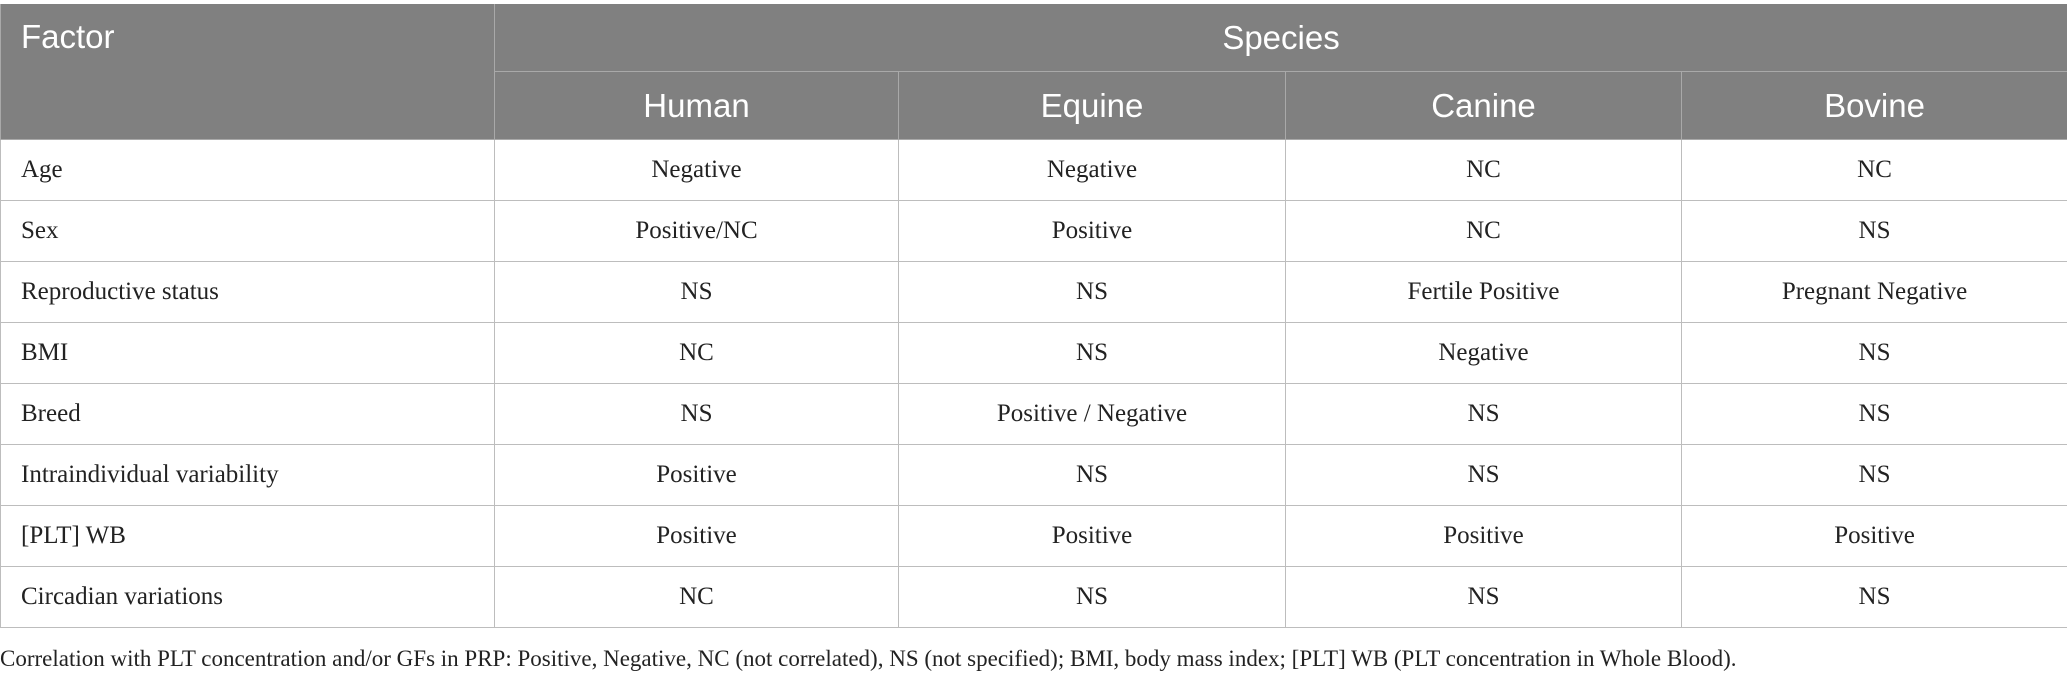  What do you see at coordinates (1092, 105) in the screenshot?
I see `column-header-equine: Equine` at bounding box center [1092, 105].